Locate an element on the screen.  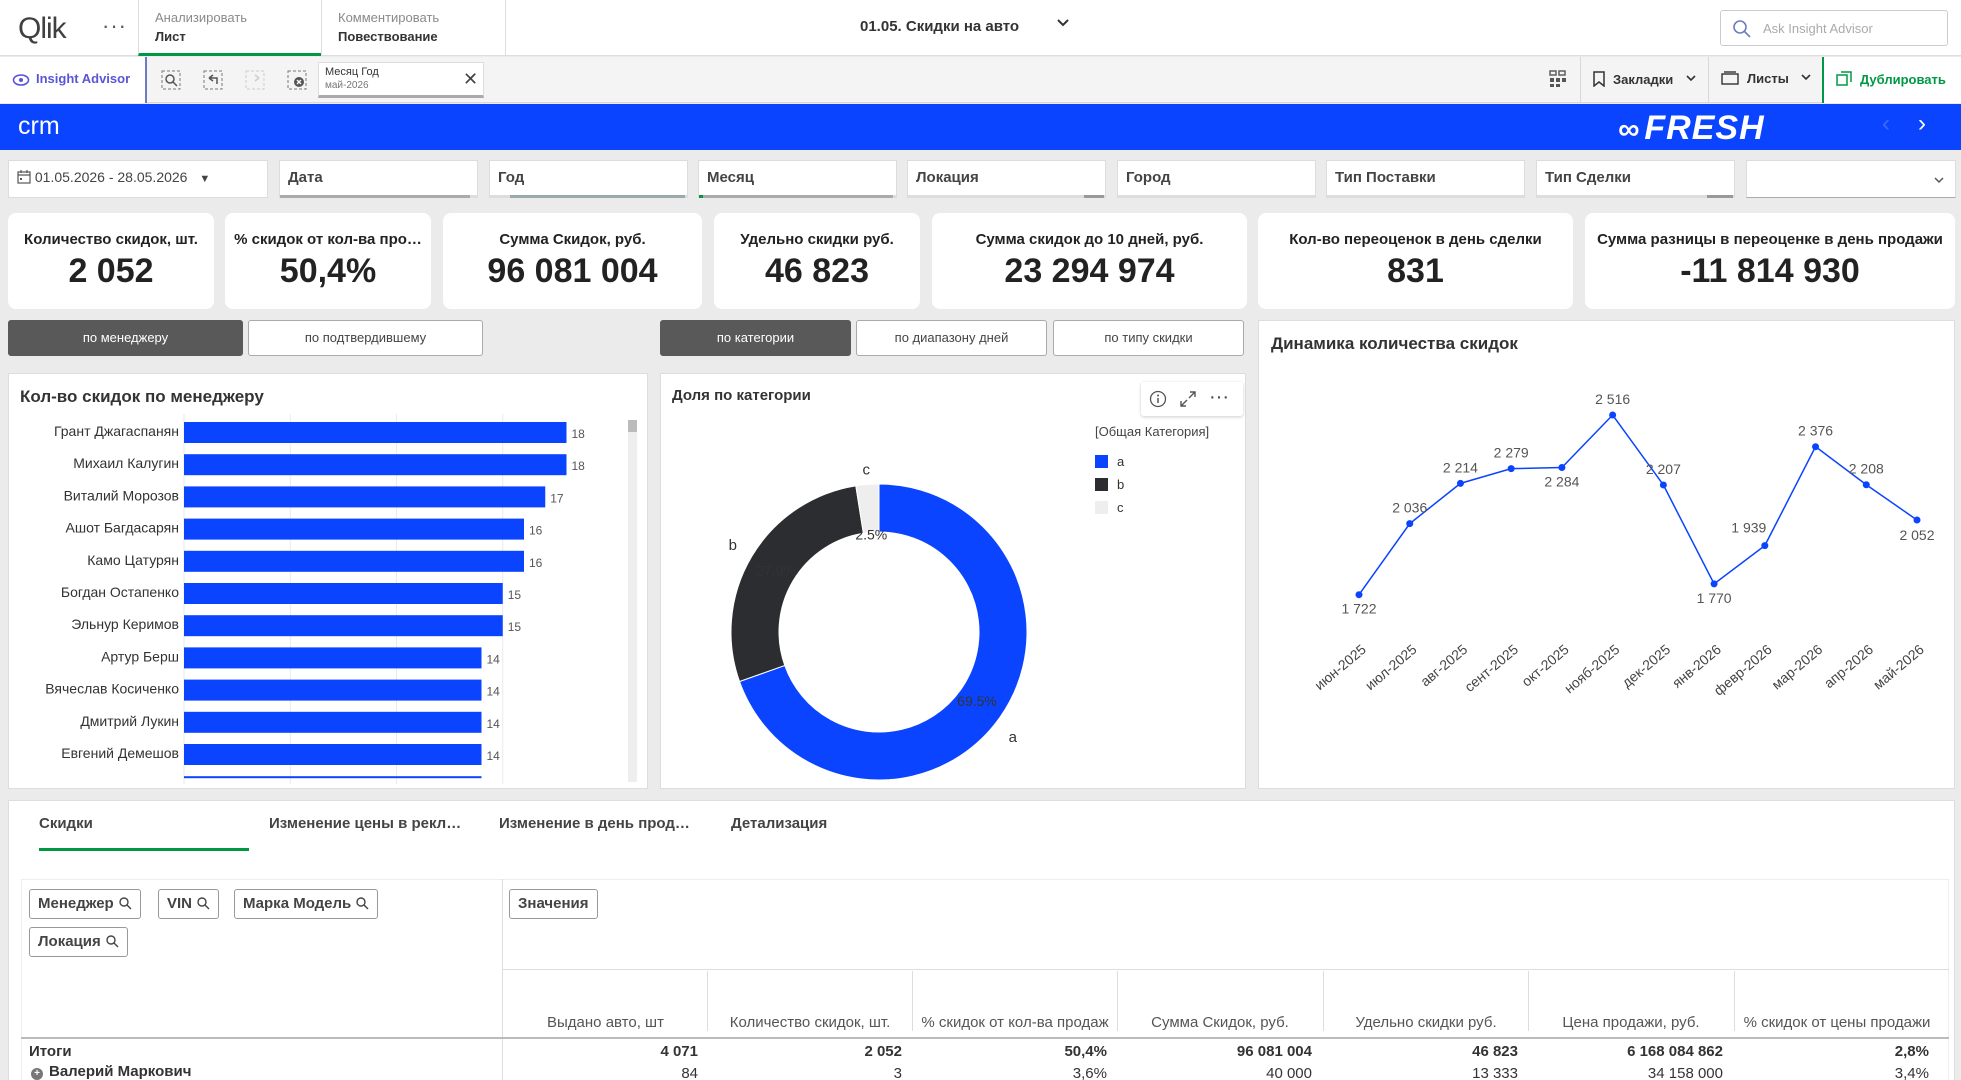
column-header: Удельно скидки руб. is located at coordinates (1425, 1001).